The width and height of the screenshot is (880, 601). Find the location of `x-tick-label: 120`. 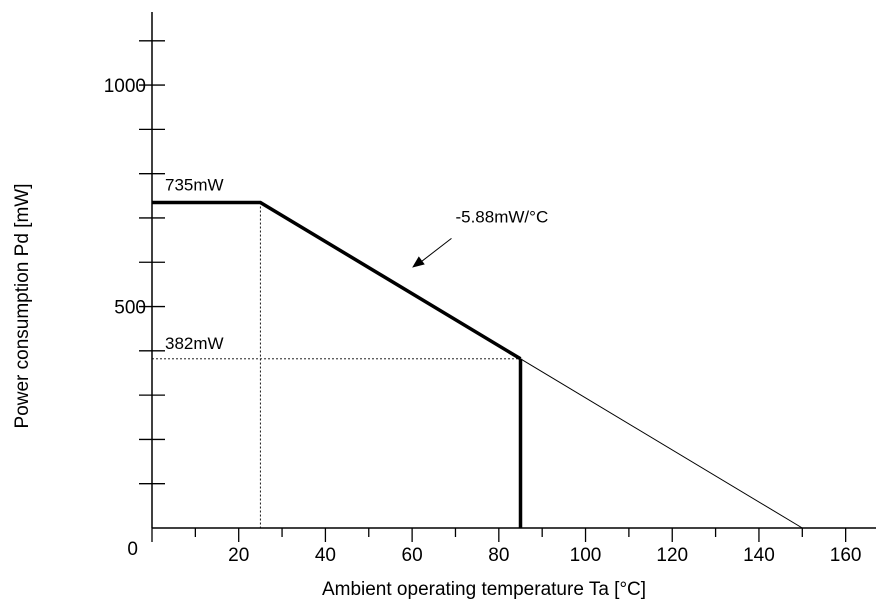

x-tick-label: 120 is located at coordinates (672, 555).